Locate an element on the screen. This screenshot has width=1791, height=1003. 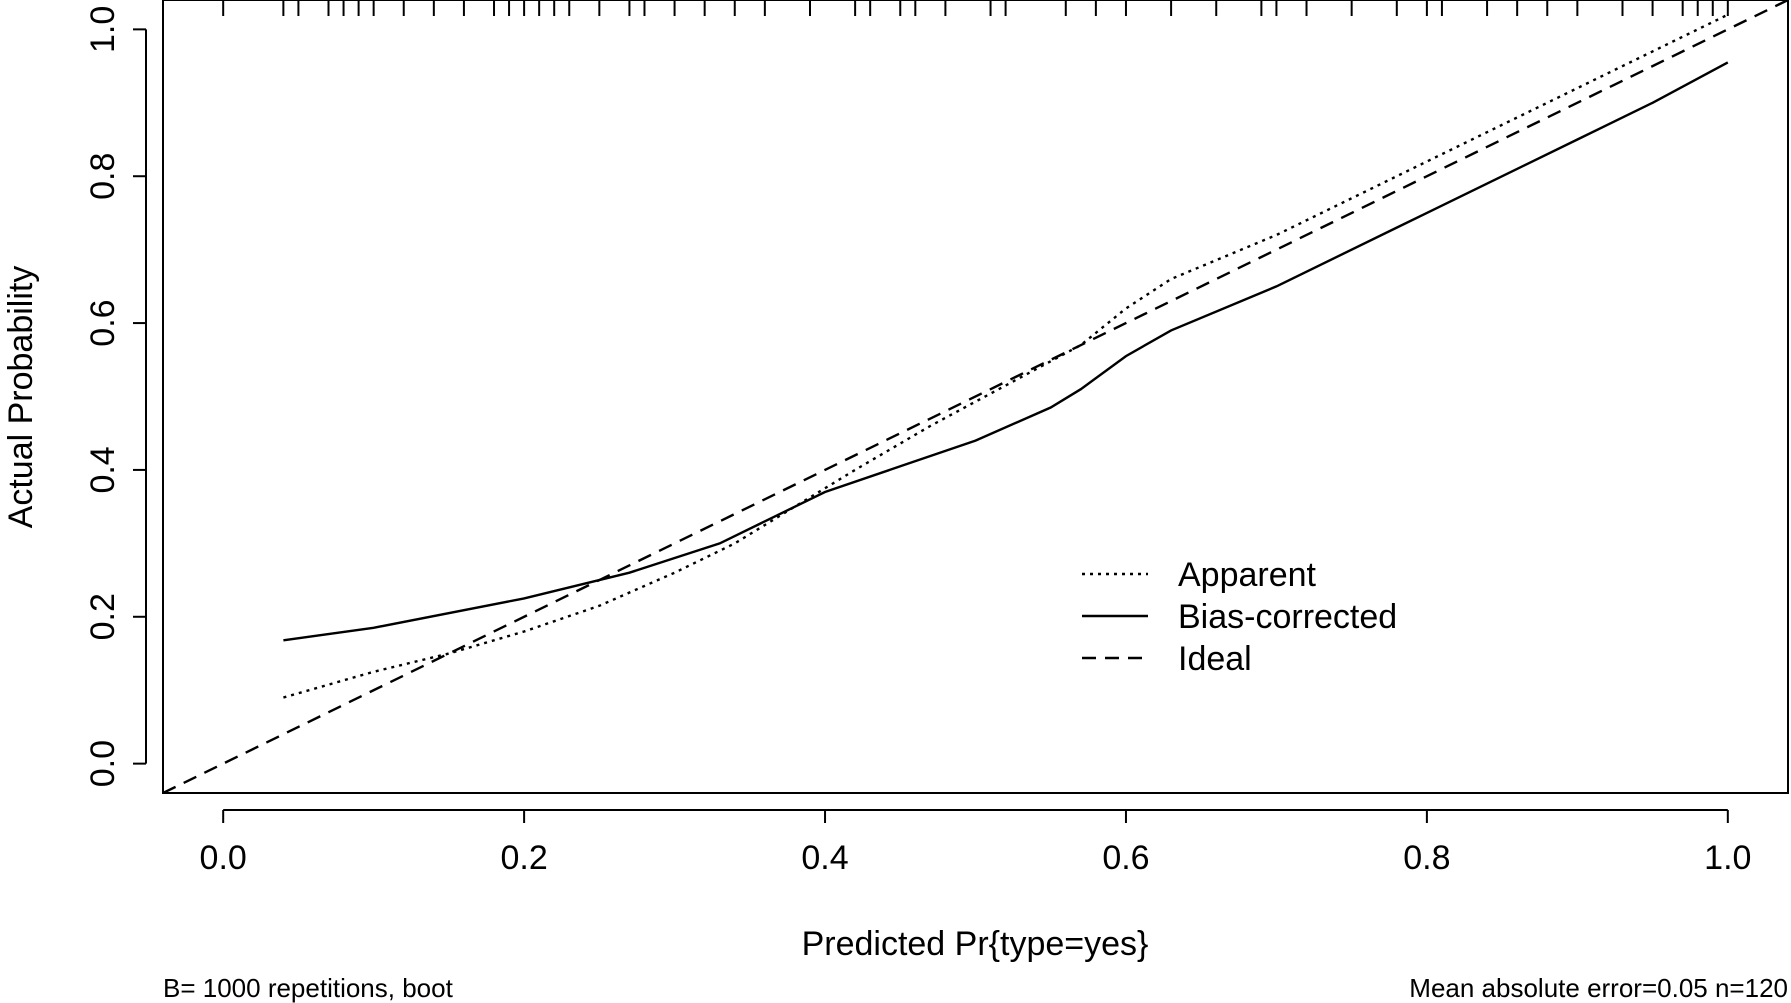
legend-label-apparent: Apparent is located at coordinates (1247, 575).